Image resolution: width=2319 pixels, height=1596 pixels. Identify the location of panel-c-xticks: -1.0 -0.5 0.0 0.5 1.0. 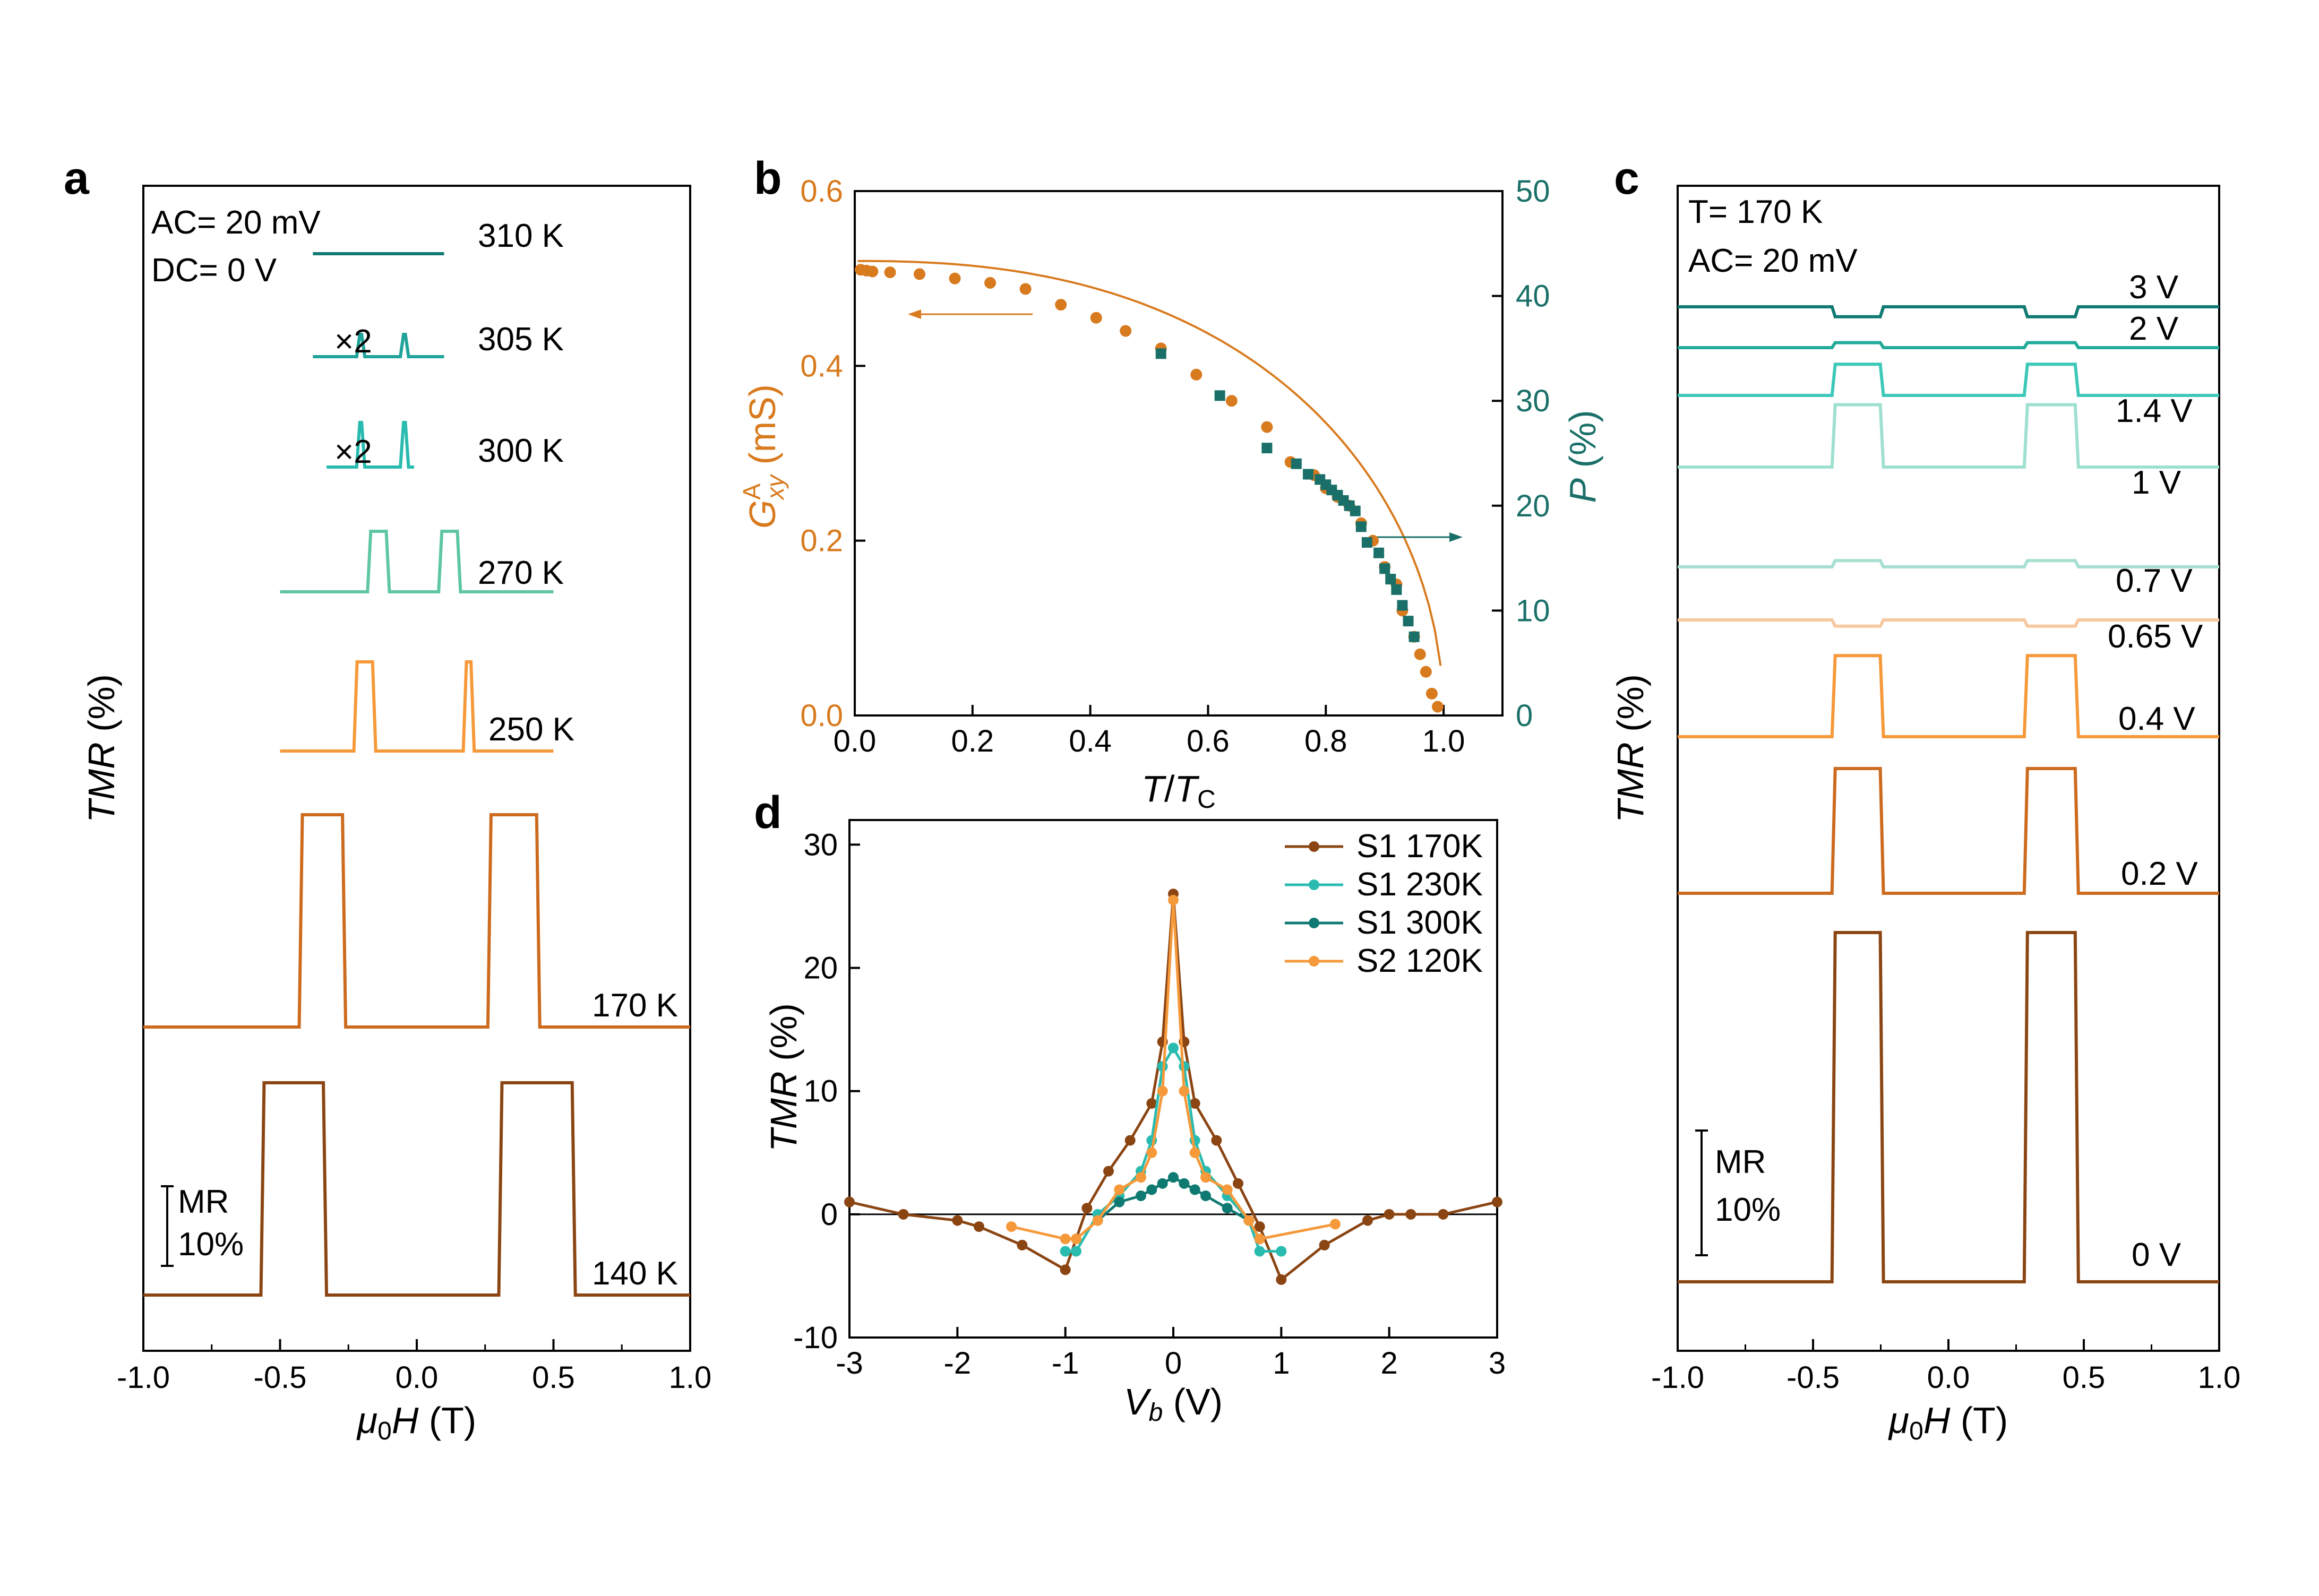
(1945, 1367).